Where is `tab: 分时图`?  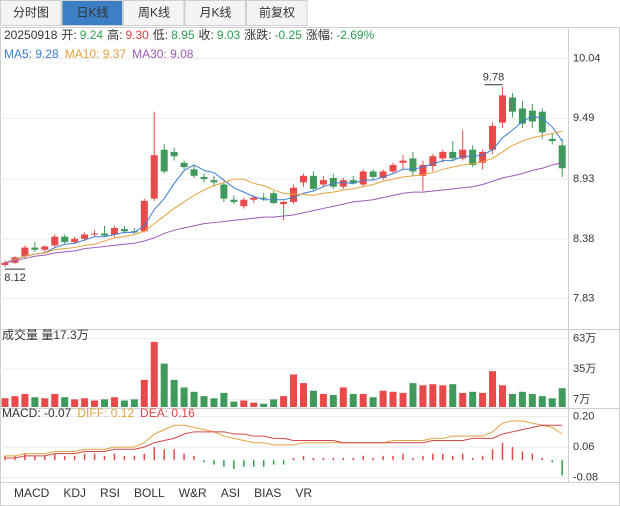 tab: 分时图 is located at coordinates (31, 13).